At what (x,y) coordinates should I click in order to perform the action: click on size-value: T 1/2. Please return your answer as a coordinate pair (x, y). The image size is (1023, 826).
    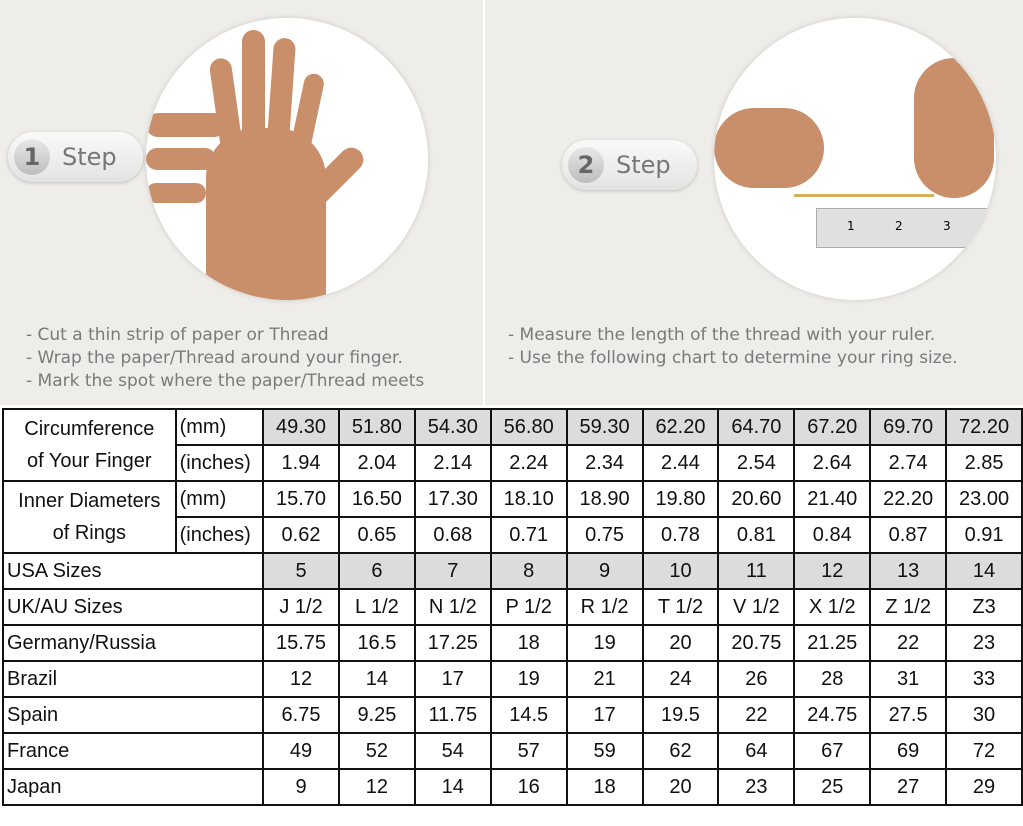
    Looking at the image, I should click on (680, 607).